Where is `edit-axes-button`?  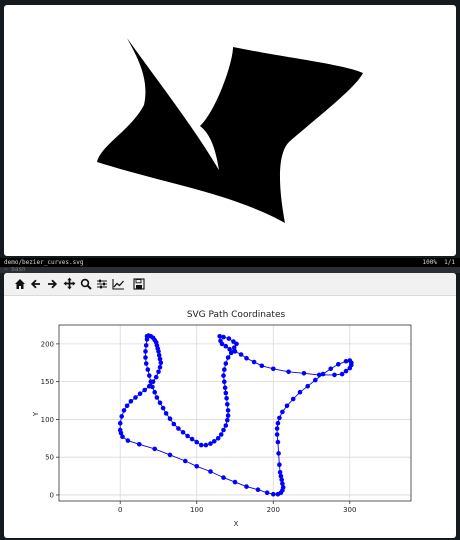 edit-axes-button is located at coordinates (118, 283).